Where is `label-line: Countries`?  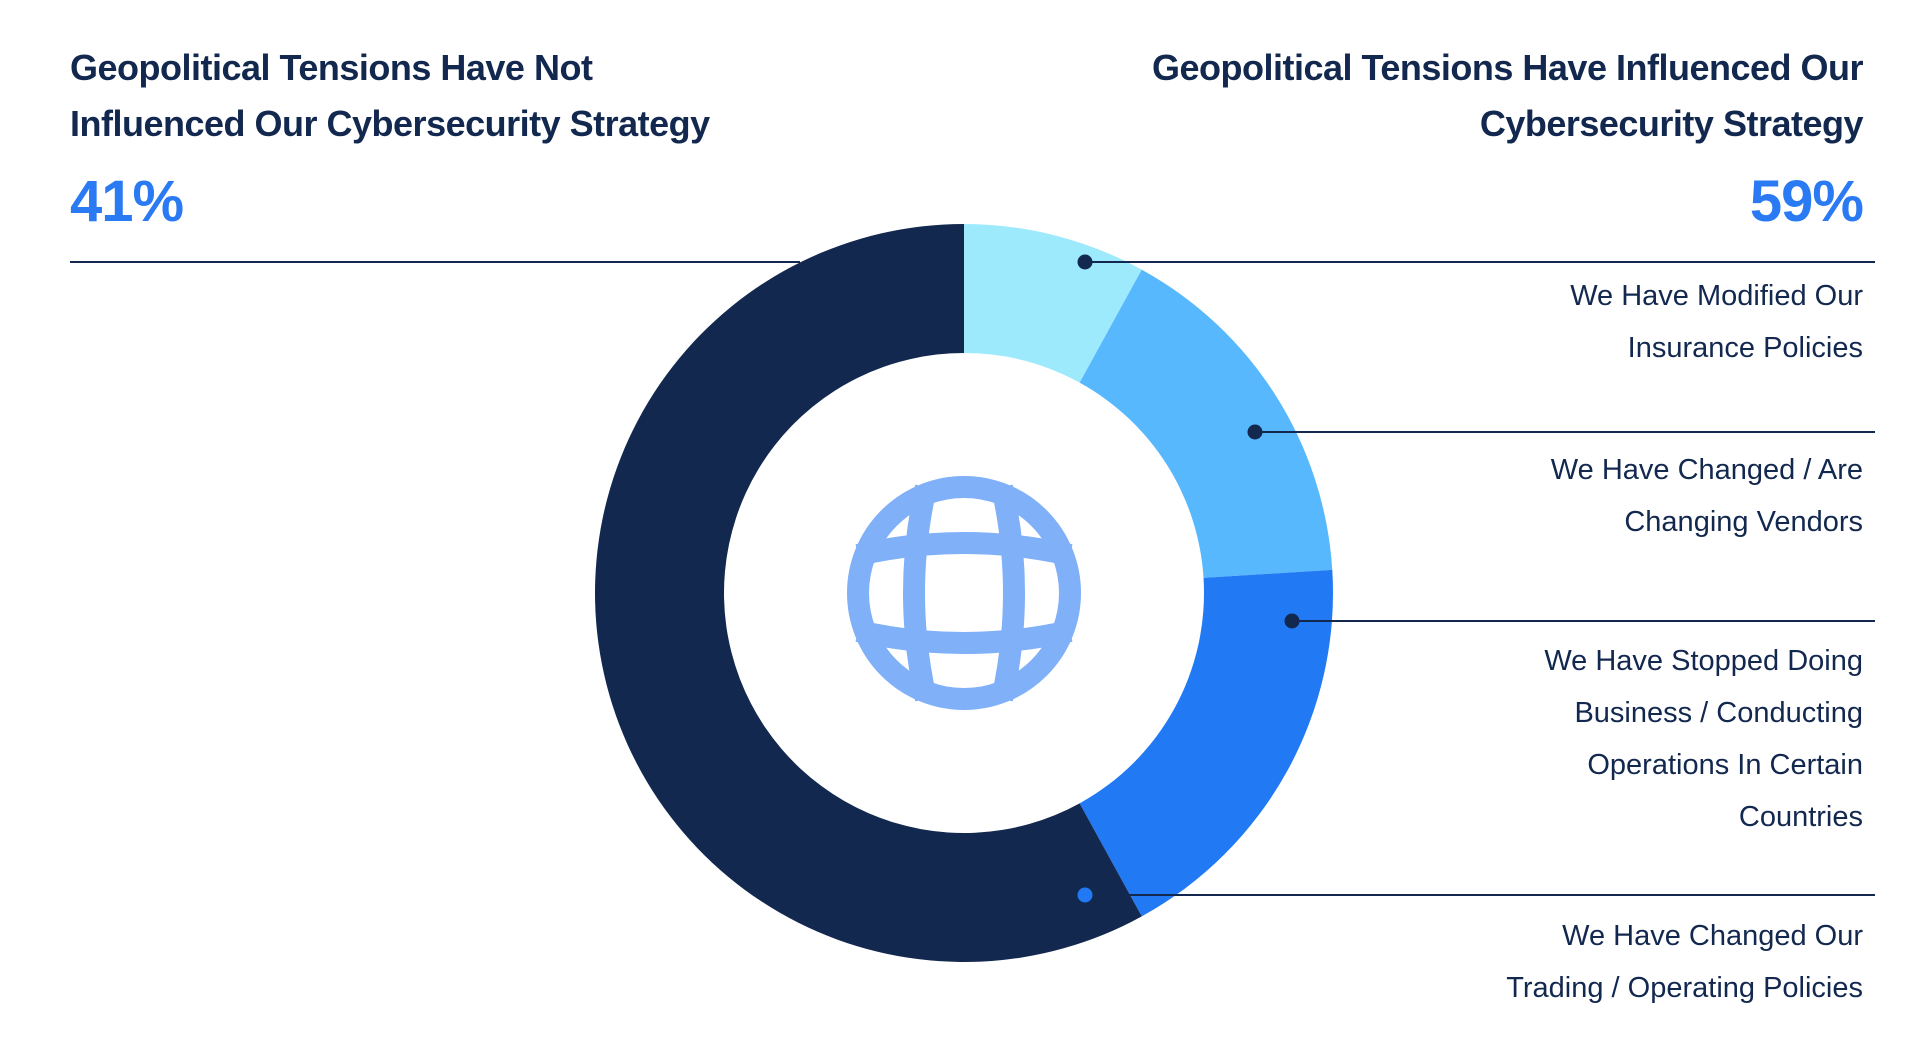
label-line: Countries is located at coordinates (1800, 817).